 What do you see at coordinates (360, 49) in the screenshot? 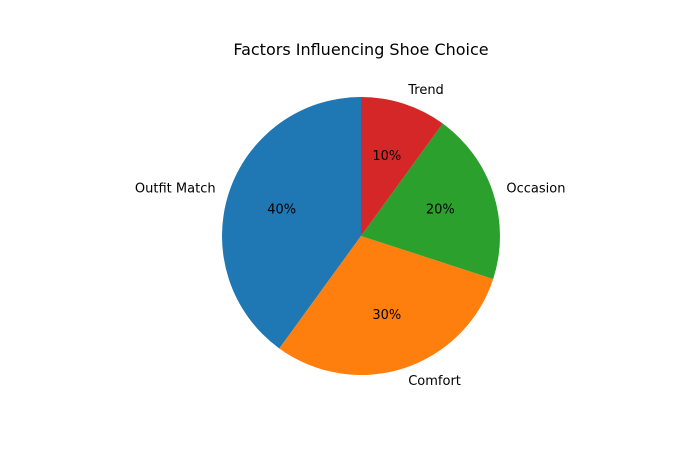
I see `chart-title: Factors Influencing Shoe Choice` at bounding box center [360, 49].